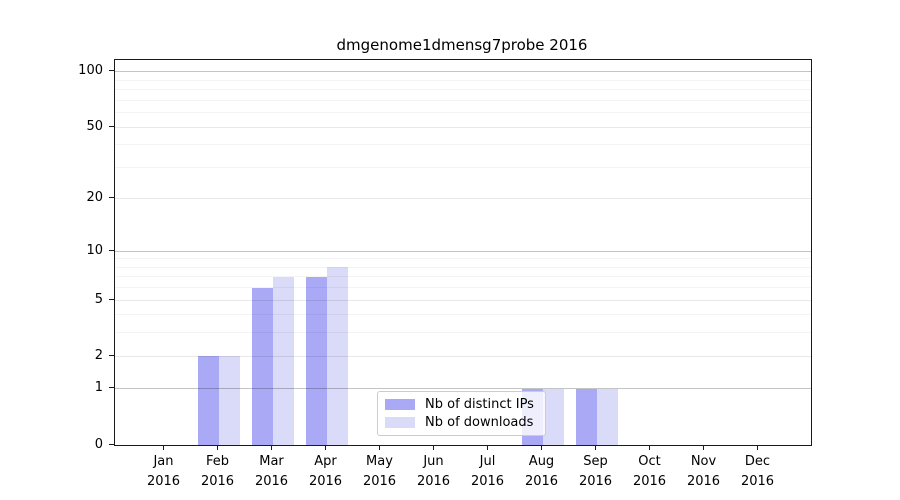 The height and width of the screenshot is (500, 900). What do you see at coordinates (541, 471) in the screenshot?
I see `x-tick-label-aug: Aug 2016` at bounding box center [541, 471].